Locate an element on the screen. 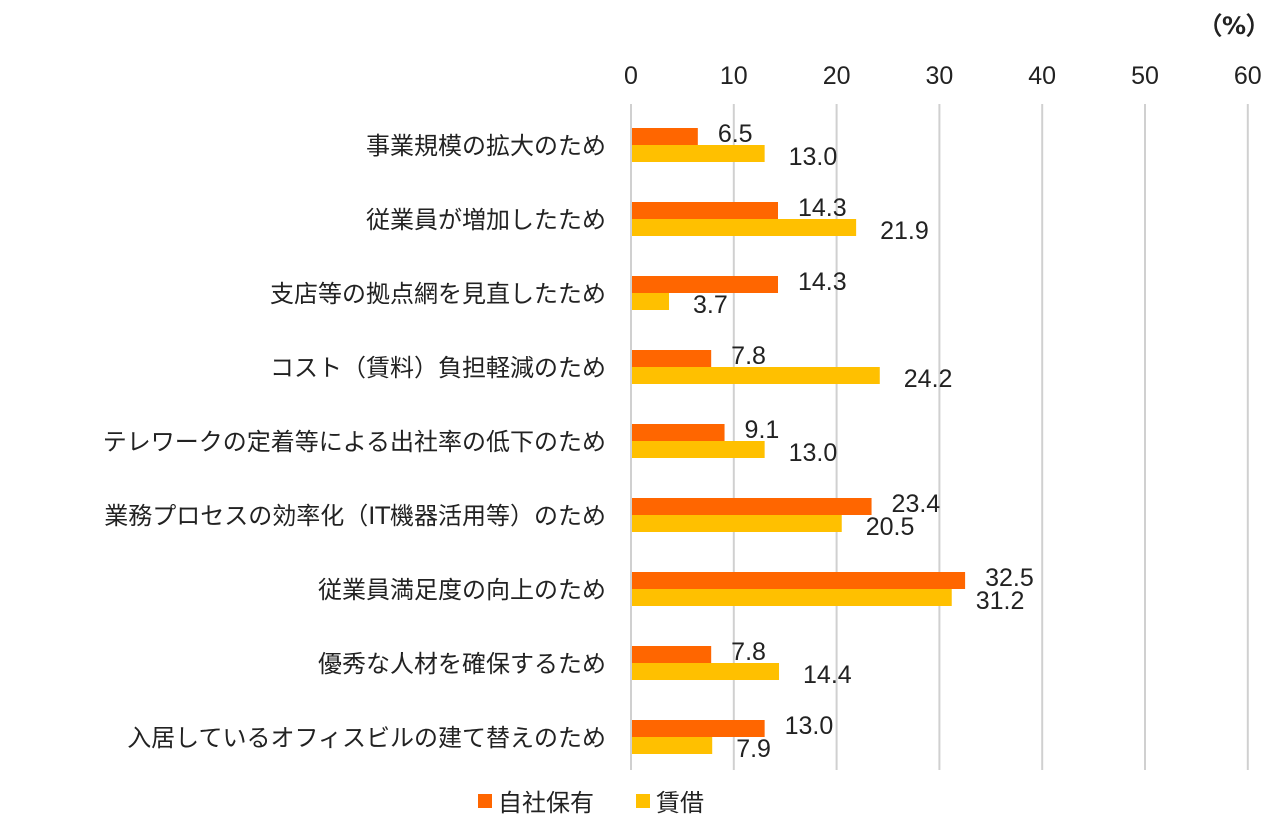 This screenshot has height=827, width=1288. category-label: 業務プロセスの効率化（IT機器活用等）のため is located at coordinates (355, 516).